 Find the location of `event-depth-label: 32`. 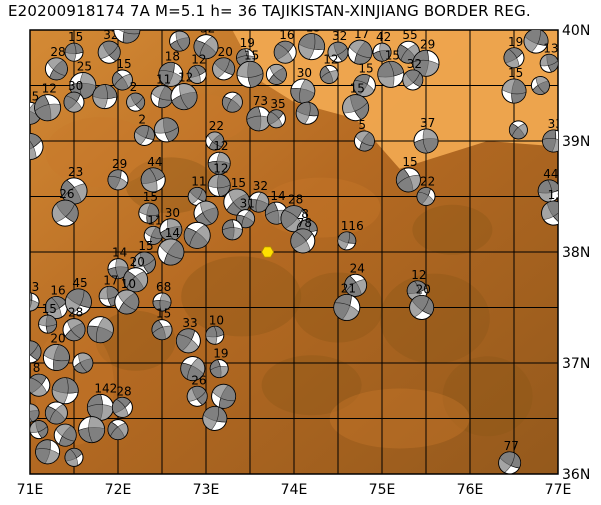

event-depth-label: 32 is located at coordinates (260, 186).